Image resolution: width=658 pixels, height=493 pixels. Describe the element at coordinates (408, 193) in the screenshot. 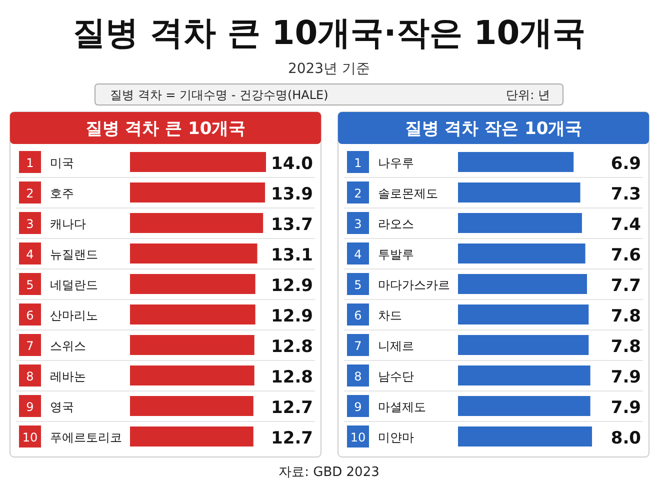

I see `y-tick-label: 솔로몬제도` at that location.